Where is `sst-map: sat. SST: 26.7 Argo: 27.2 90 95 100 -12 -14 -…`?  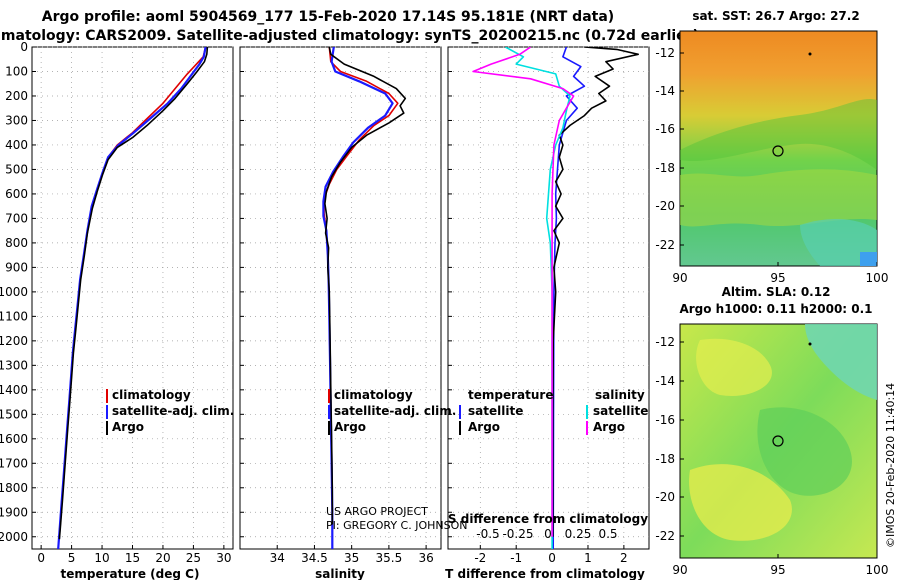 sst-map: sat. SST: 26.7 Argo: 27.2 90 95 100 -12 -14 -… is located at coordinates (771, 147).